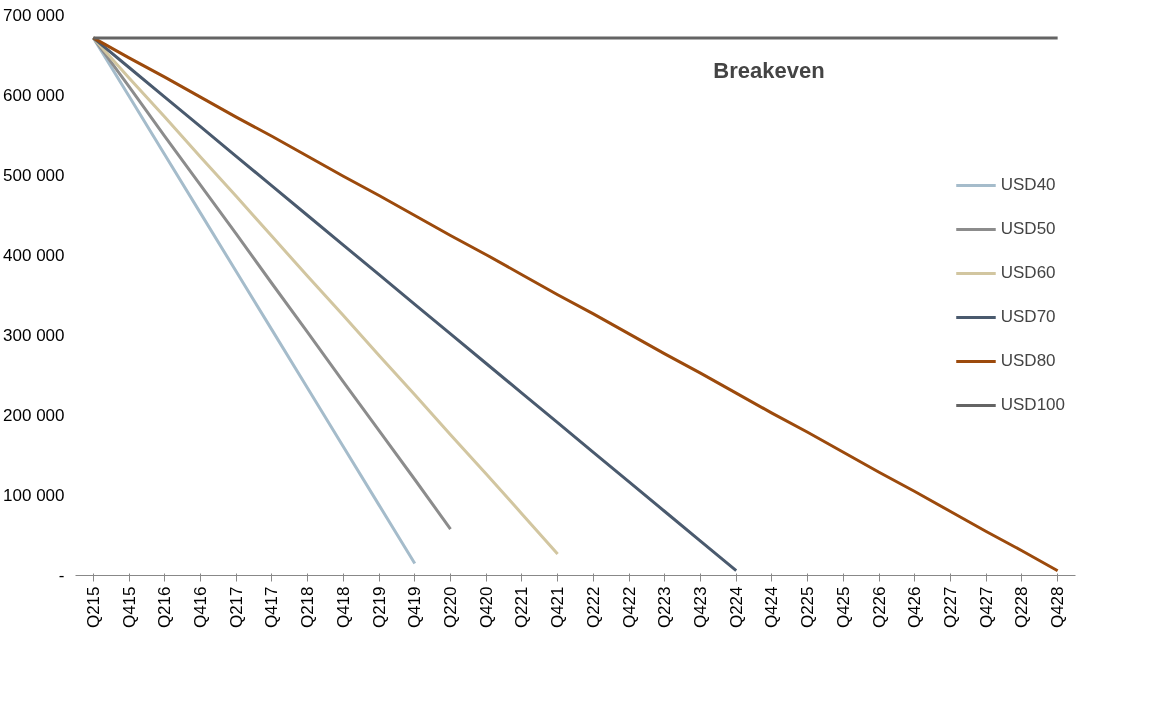  Describe the element at coordinates (308, 607) in the screenshot. I see `x-tick-label: Q218` at that location.